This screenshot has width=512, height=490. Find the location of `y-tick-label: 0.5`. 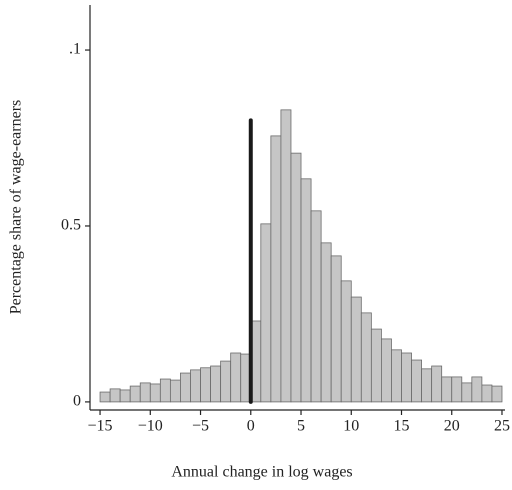

y-tick-label: 0.5 is located at coordinates (71, 225).